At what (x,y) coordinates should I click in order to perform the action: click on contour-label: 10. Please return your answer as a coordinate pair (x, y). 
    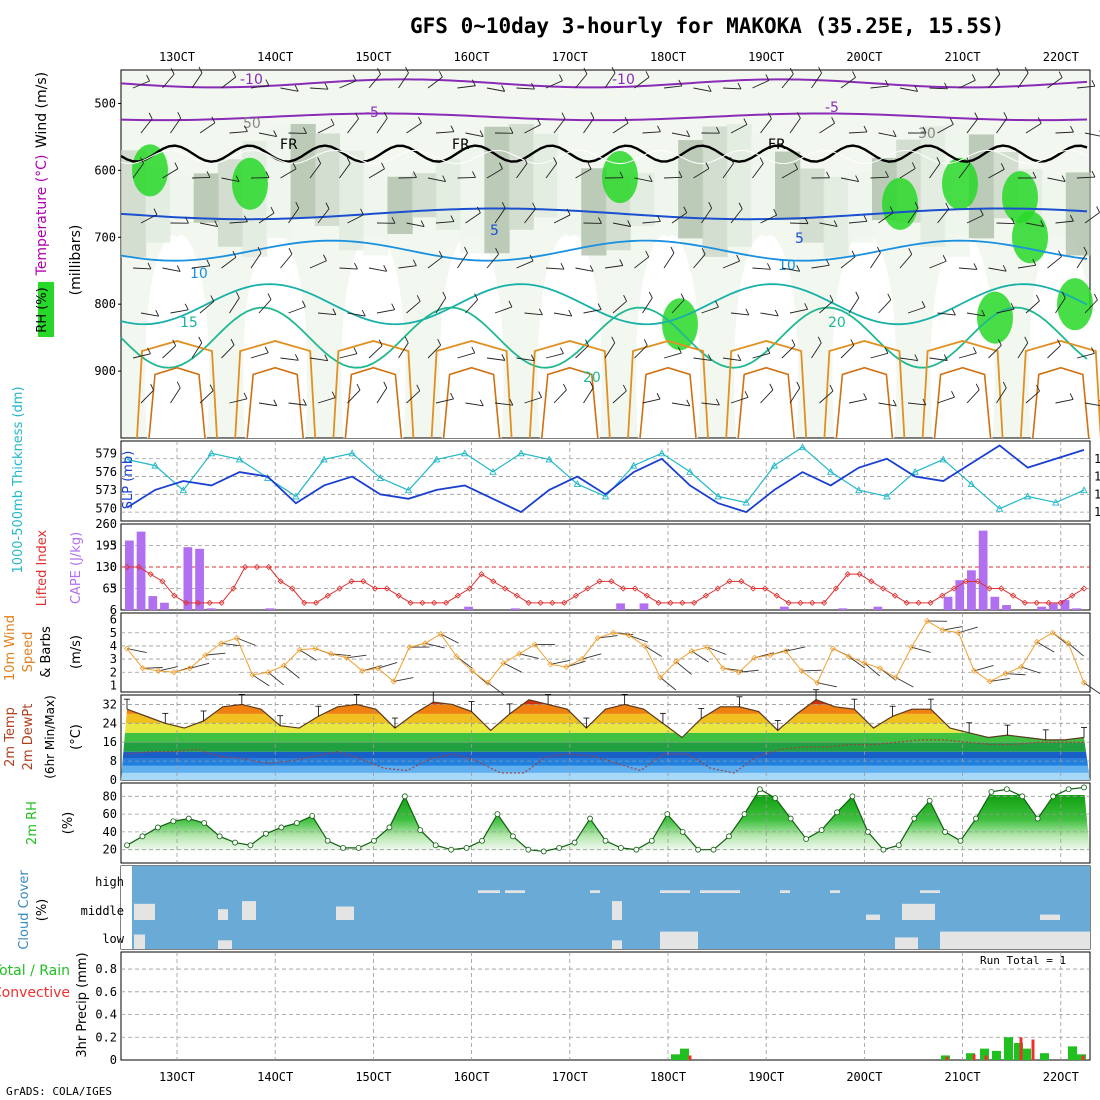
    Looking at the image, I should click on (199, 274).